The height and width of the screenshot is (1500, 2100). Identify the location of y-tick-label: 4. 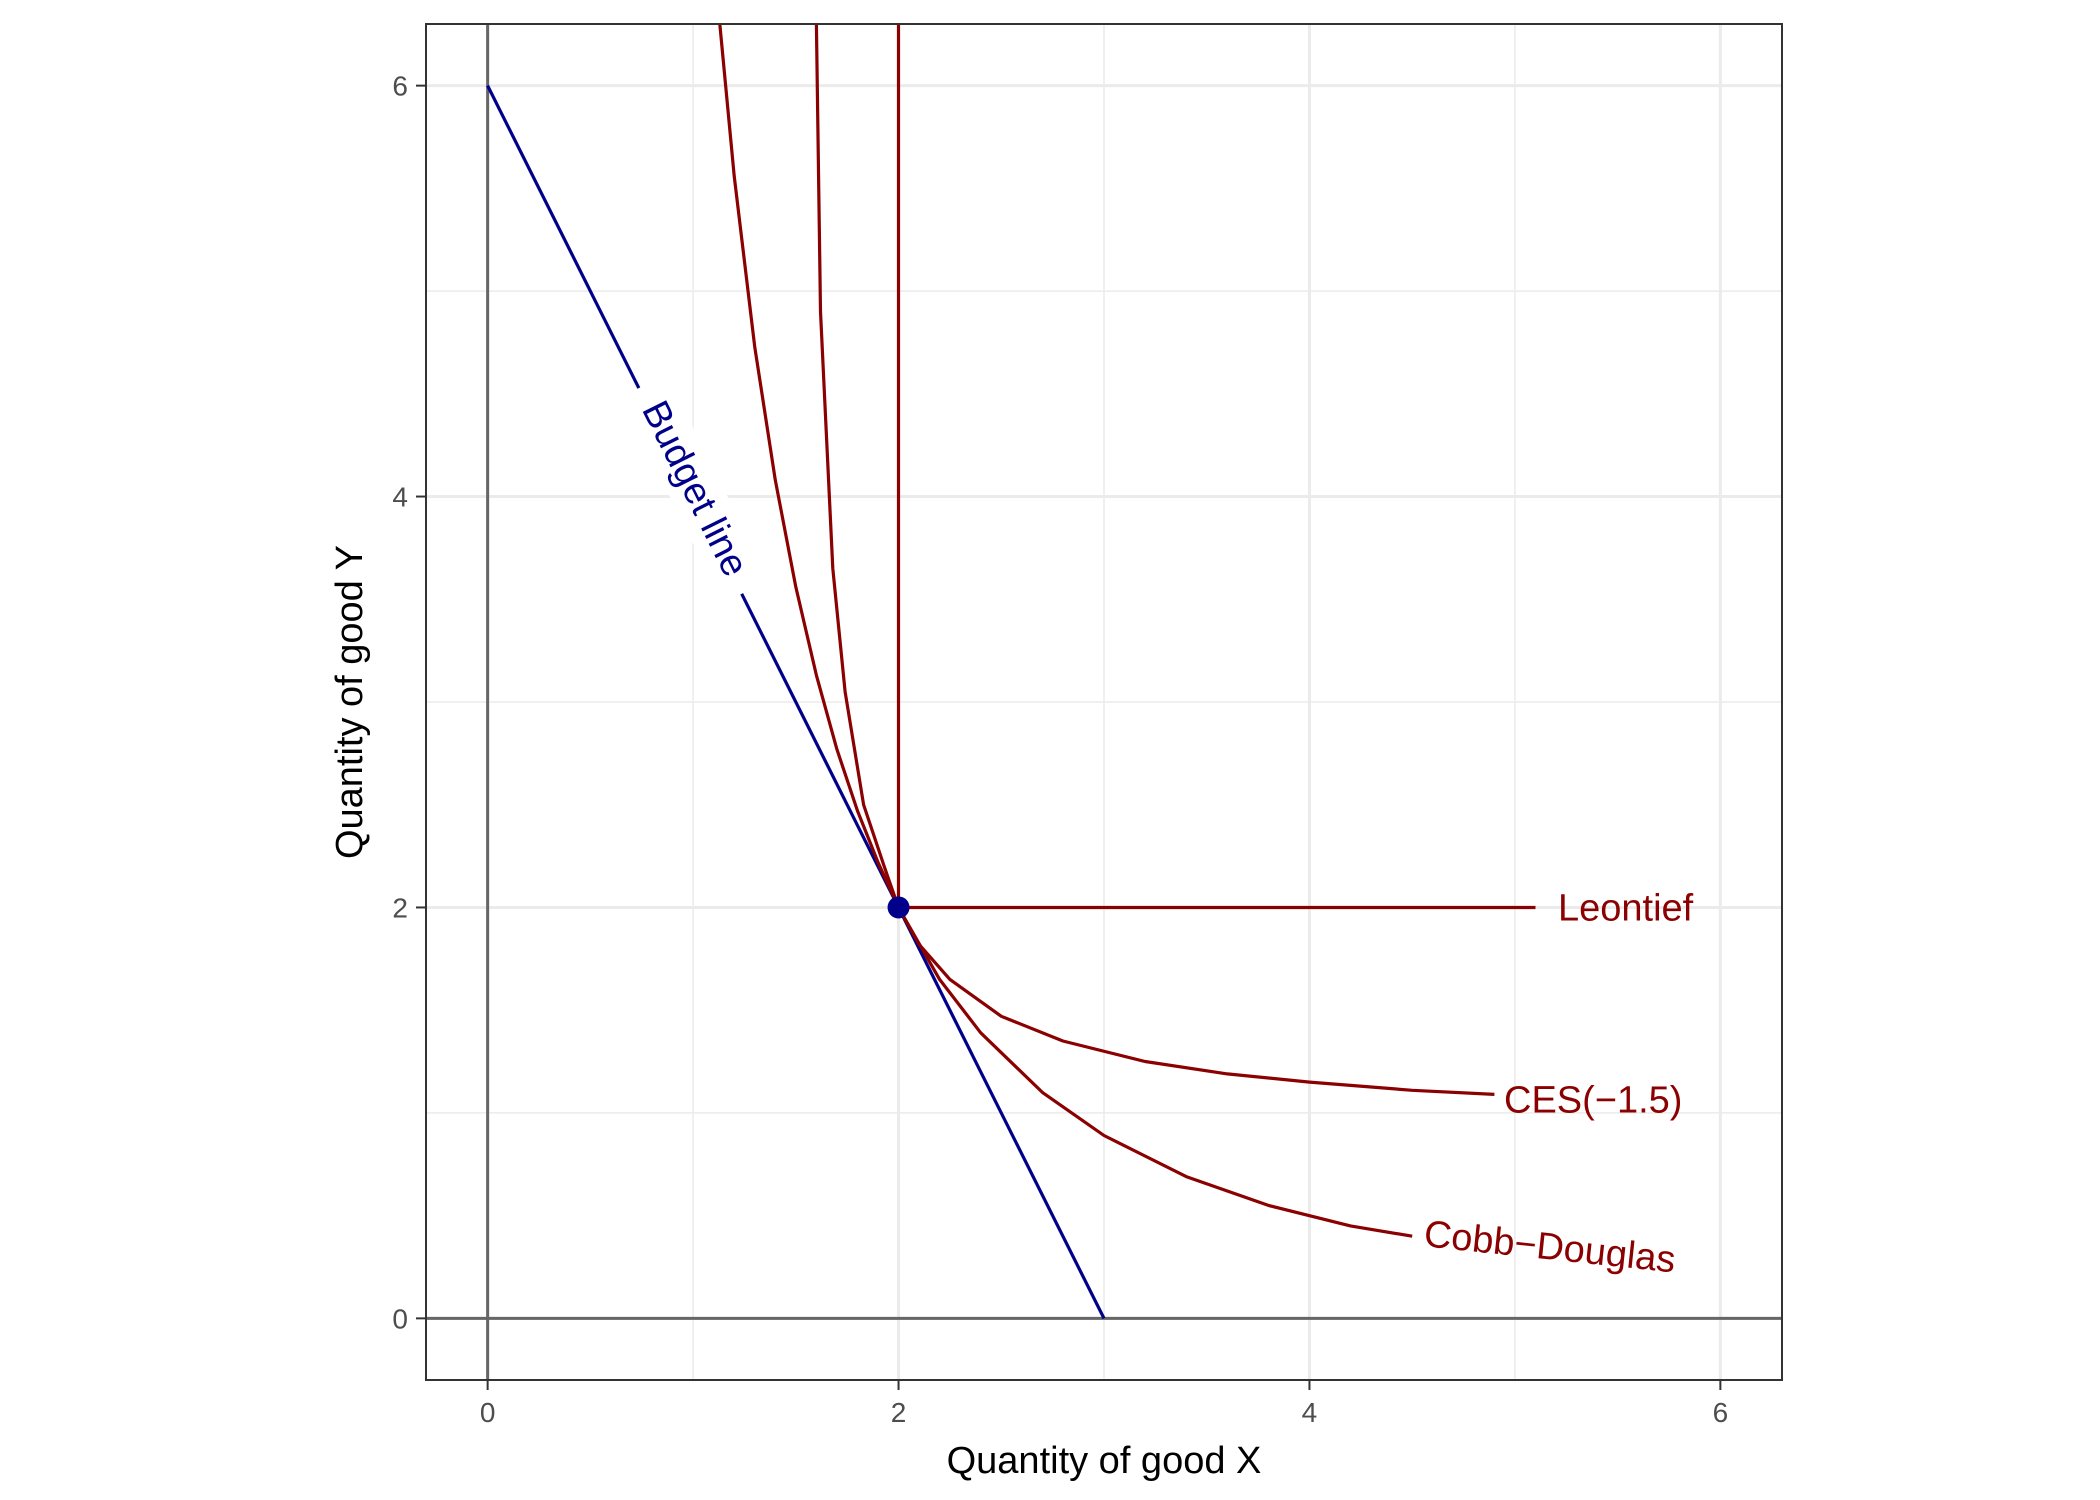
(400, 497).